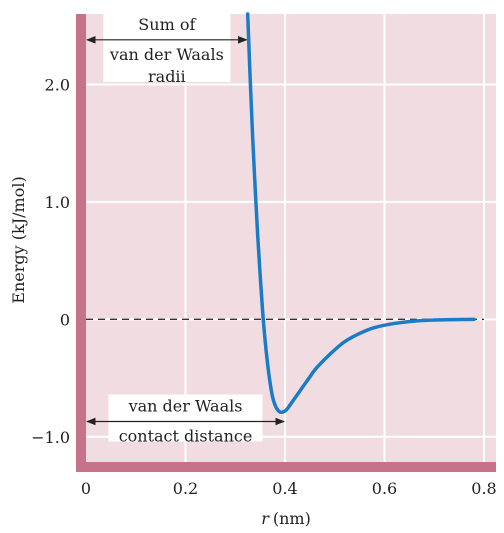 Image resolution: width=504 pixels, height=533 pixels. Describe the element at coordinates (286, 467) in the screenshot. I see `x-axis-band` at that location.